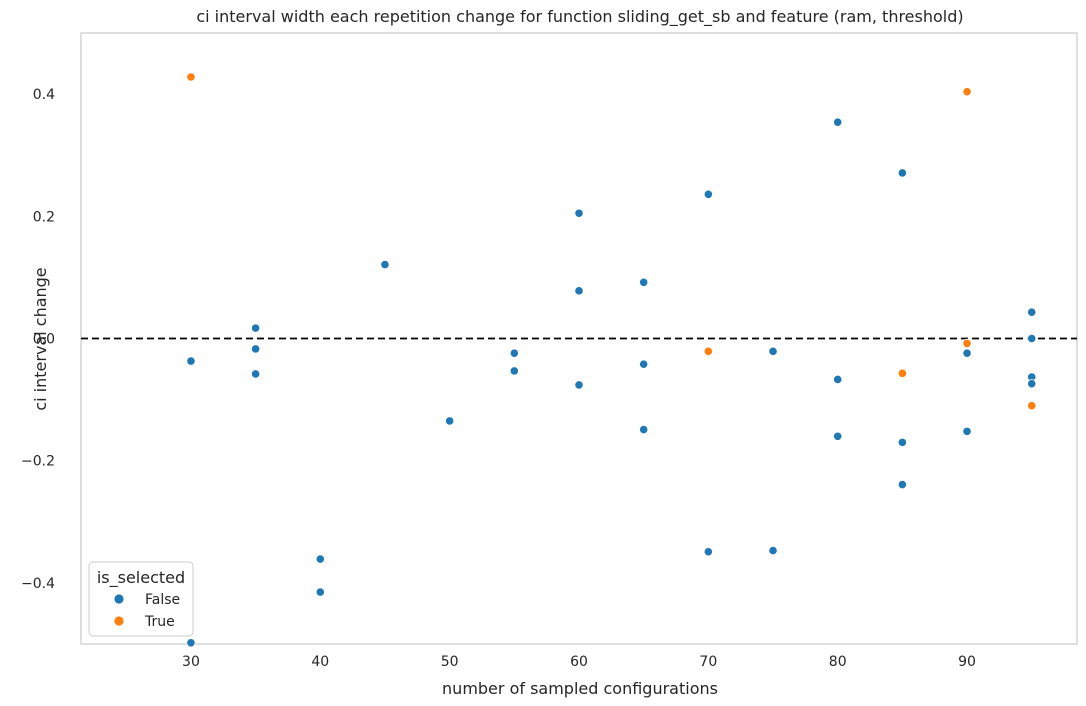 Image resolution: width=1086 pixels, height=706 pixels. I want to click on x-axis-ticks: 30 40 50 60 70 80 90, so click(579, 662).